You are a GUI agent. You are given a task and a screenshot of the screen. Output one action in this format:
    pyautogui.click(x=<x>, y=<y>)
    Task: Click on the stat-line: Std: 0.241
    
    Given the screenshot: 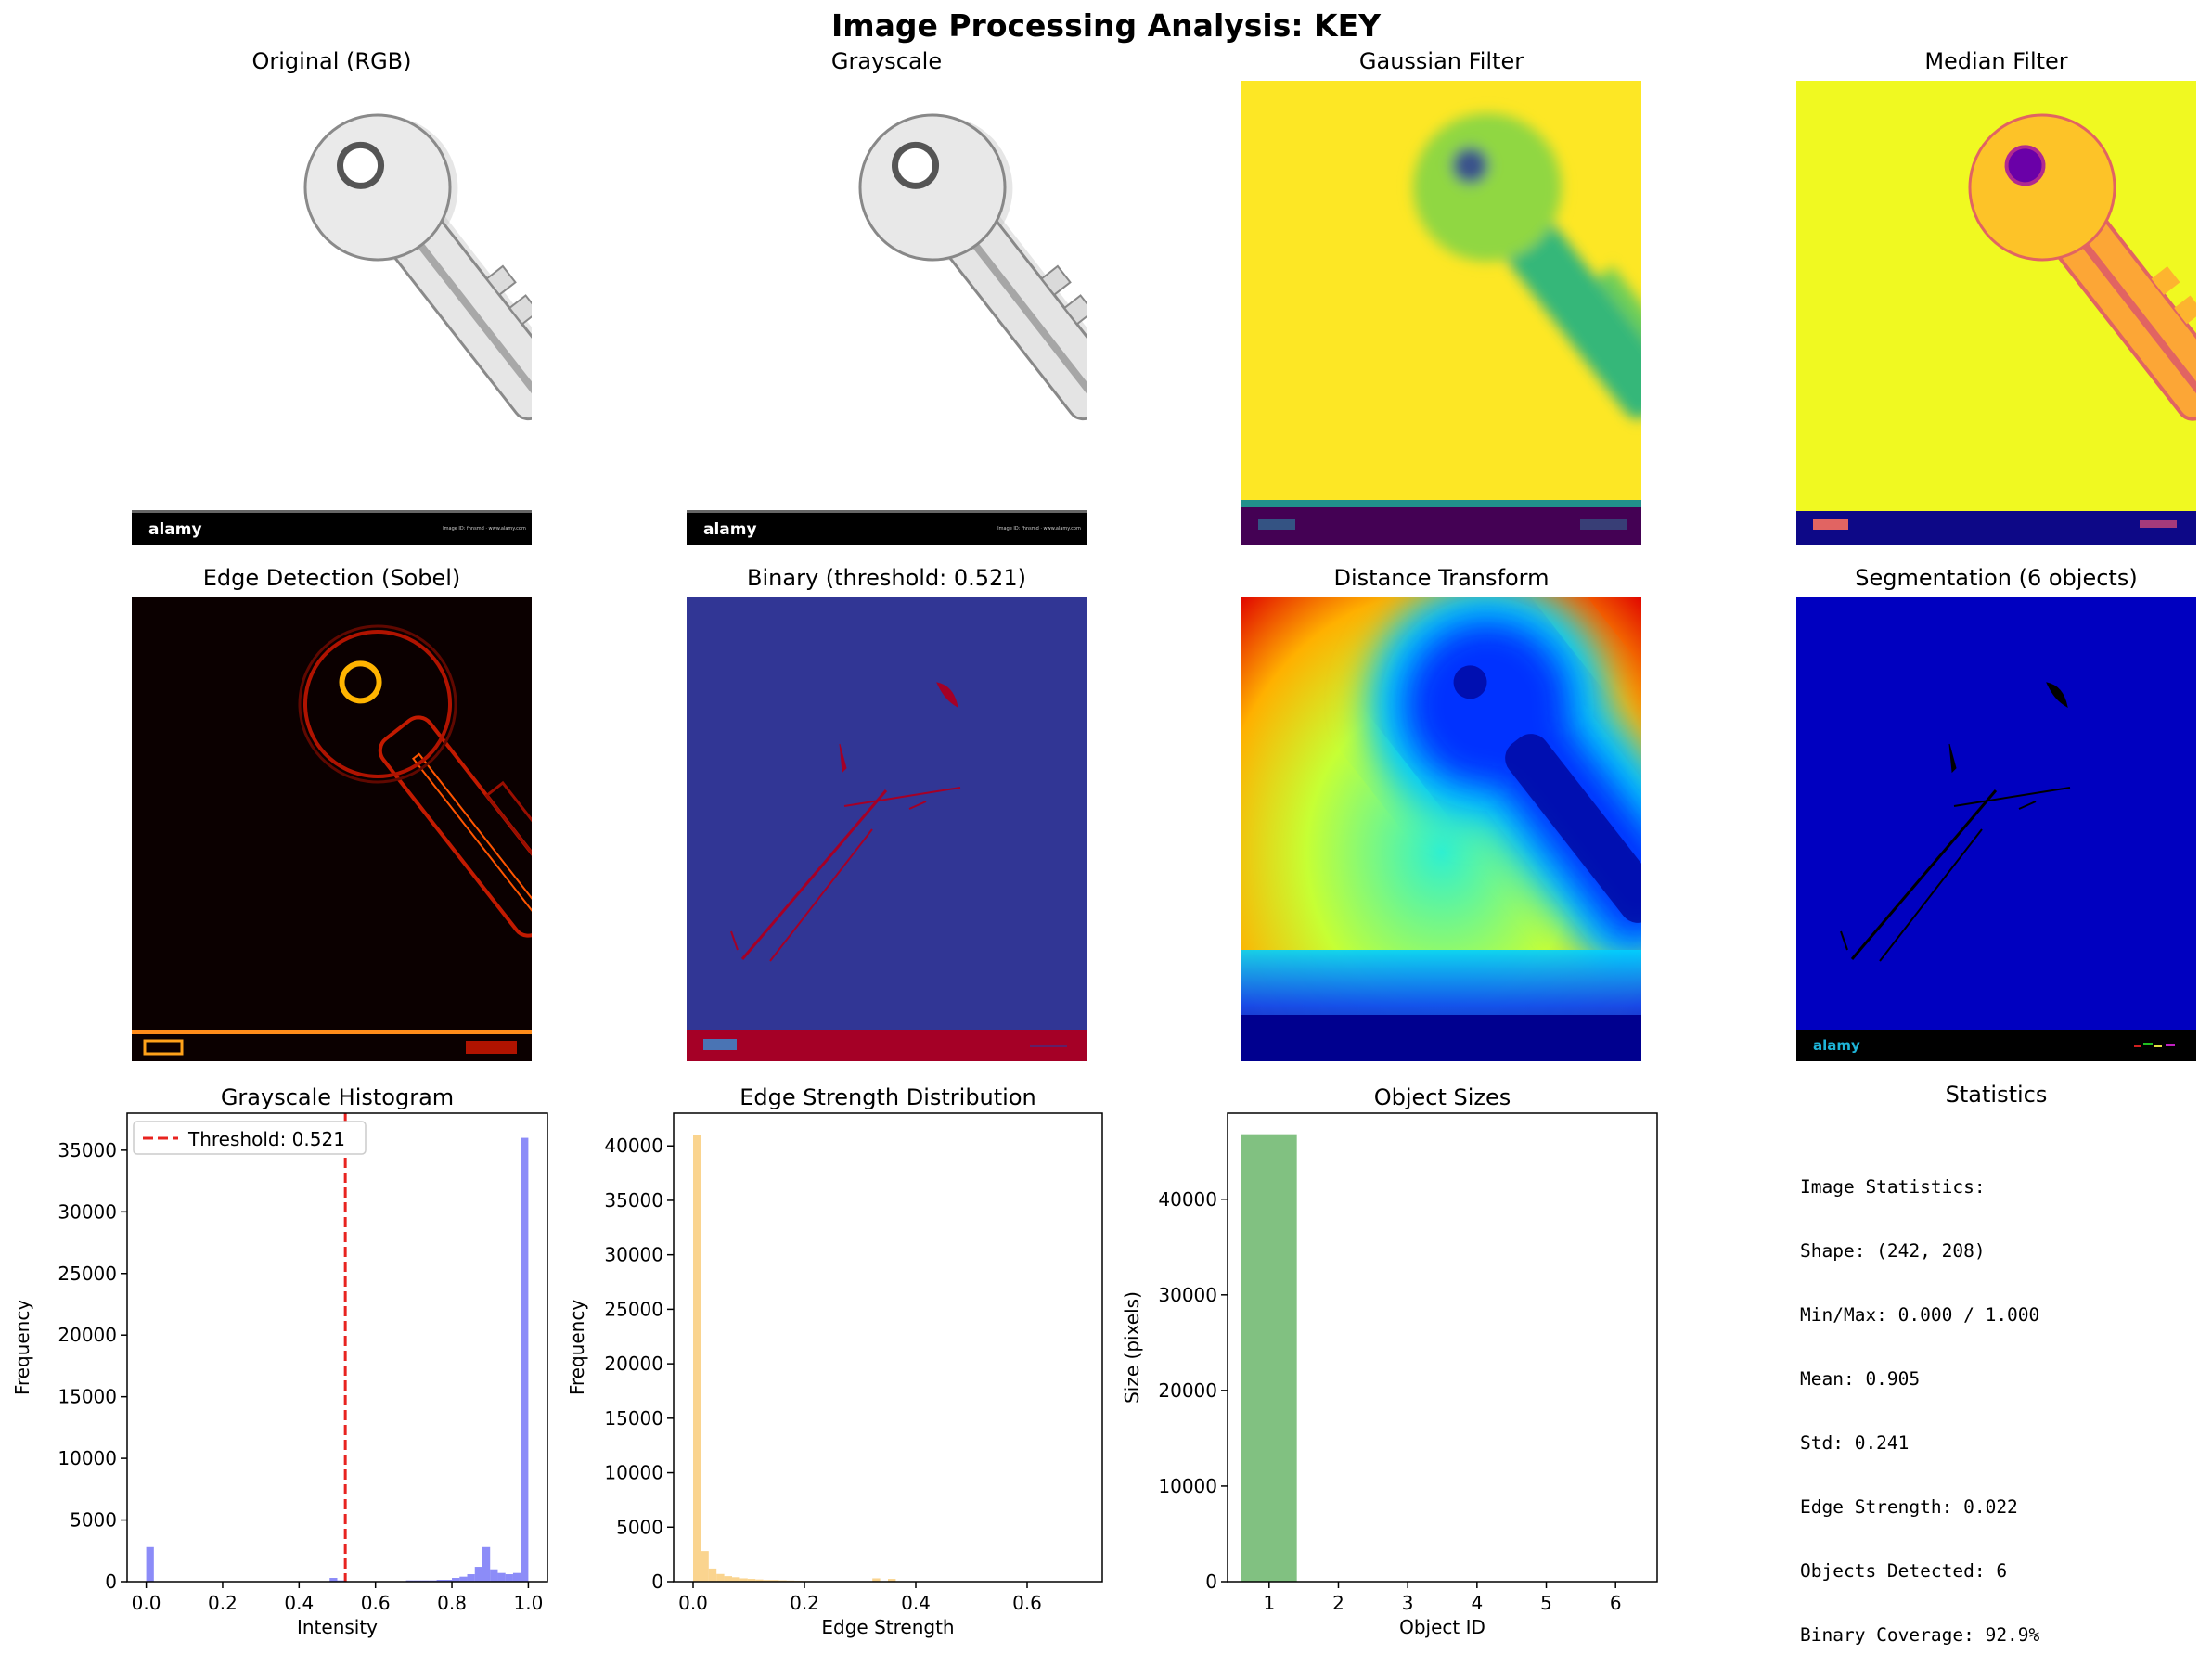 What is the action you would take?
    pyautogui.click(x=1919, y=1443)
    